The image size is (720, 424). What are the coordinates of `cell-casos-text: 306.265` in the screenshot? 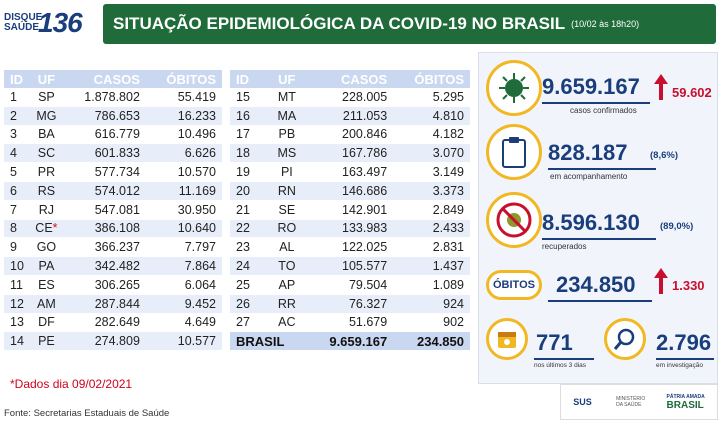 It's located at (117, 284).